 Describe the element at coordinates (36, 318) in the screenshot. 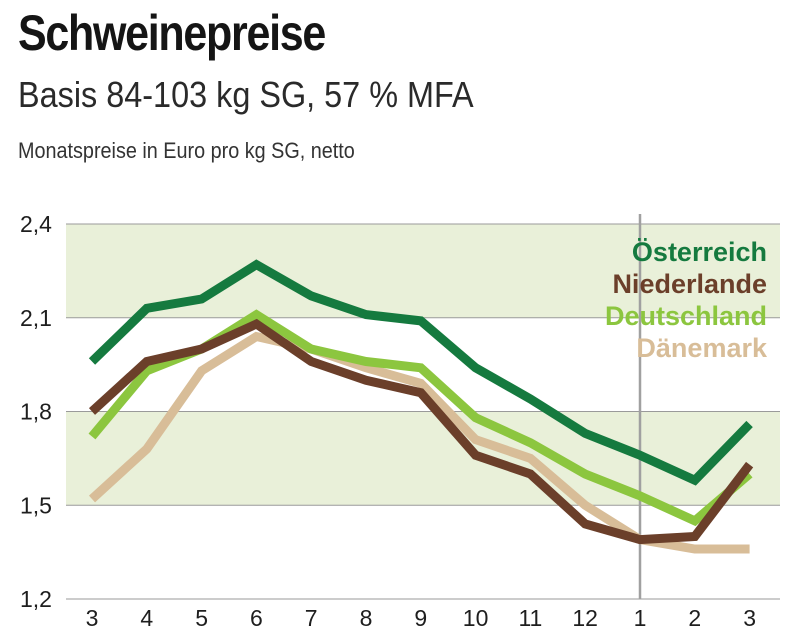

I see `y-tick-label: 2,1` at that location.